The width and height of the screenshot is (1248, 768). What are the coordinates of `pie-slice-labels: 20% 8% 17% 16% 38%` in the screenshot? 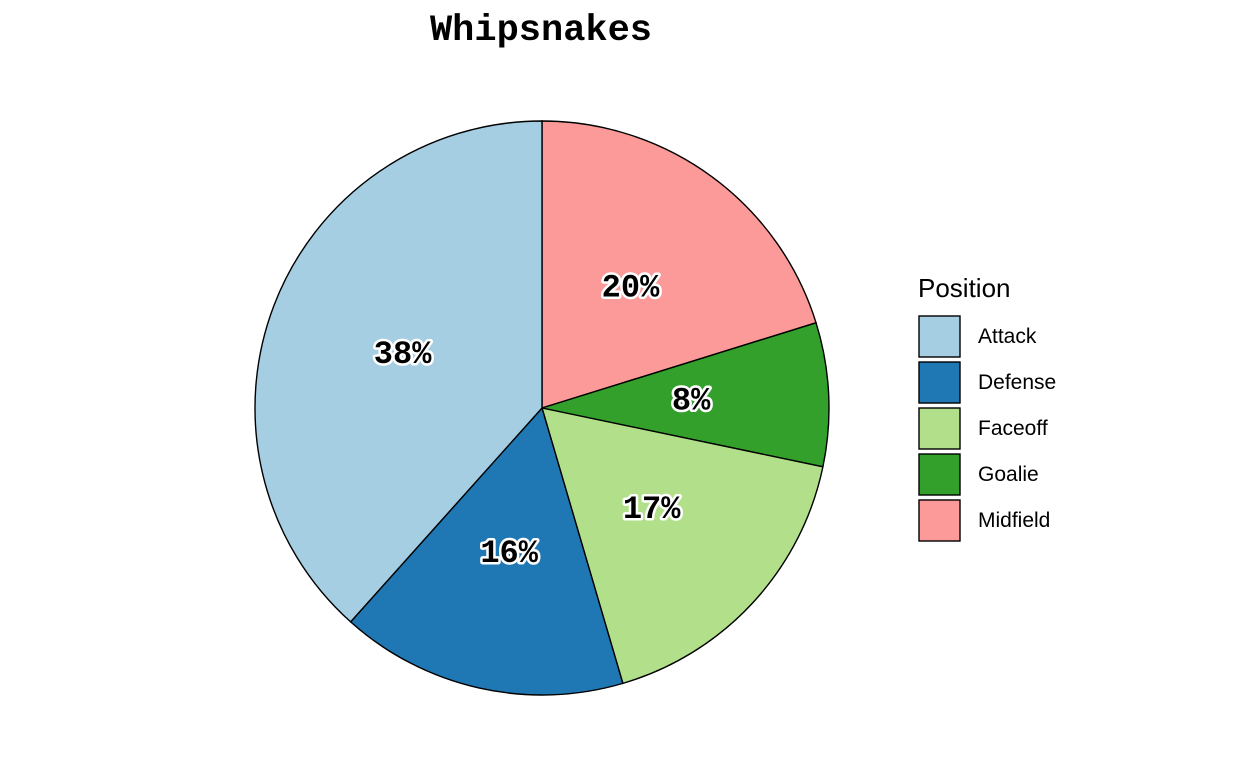 It's located at (542, 421).